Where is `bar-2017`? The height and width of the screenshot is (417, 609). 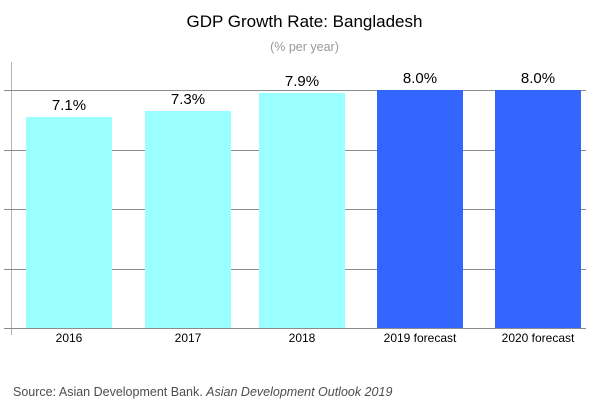
bar-2017 is located at coordinates (188, 219).